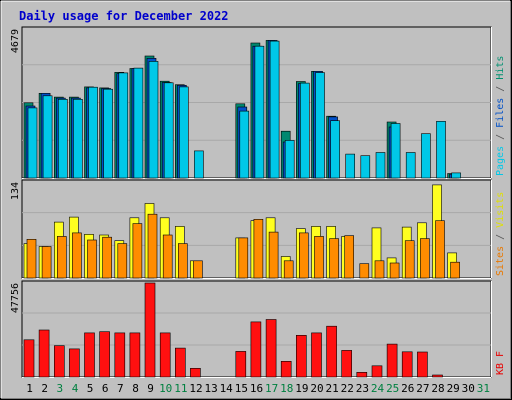 This screenshot has height=400, width=512. What do you see at coordinates (59, 388) in the screenshot?
I see `x-tick-label-3: 3` at bounding box center [59, 388].